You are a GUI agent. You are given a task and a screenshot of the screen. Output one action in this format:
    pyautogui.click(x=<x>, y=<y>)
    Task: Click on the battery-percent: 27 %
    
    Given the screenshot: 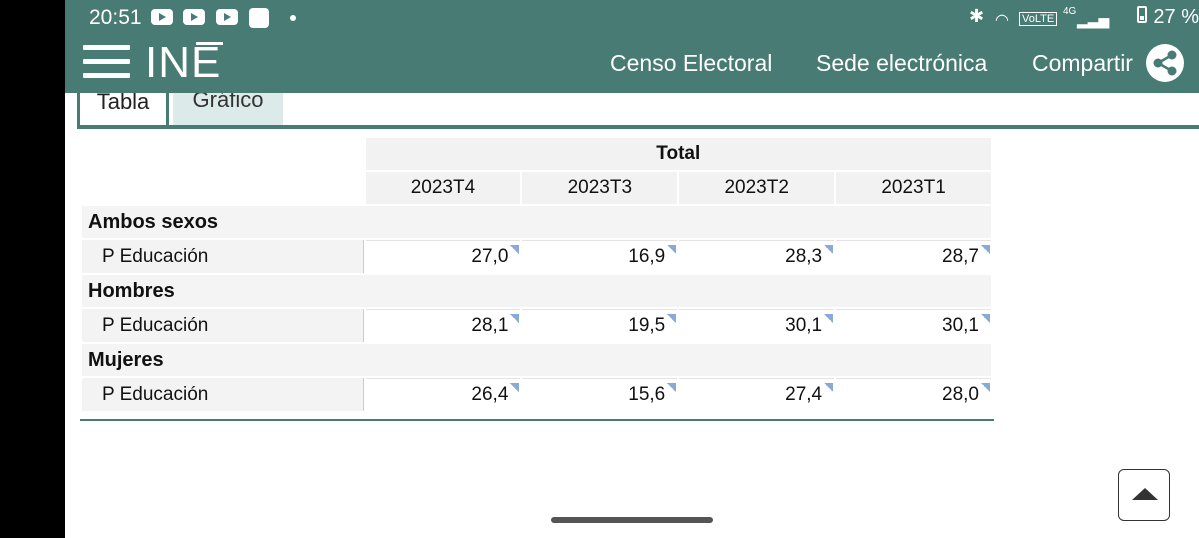 What is the action you would take?
    pyautogui.click(x=1176, y=17)
    